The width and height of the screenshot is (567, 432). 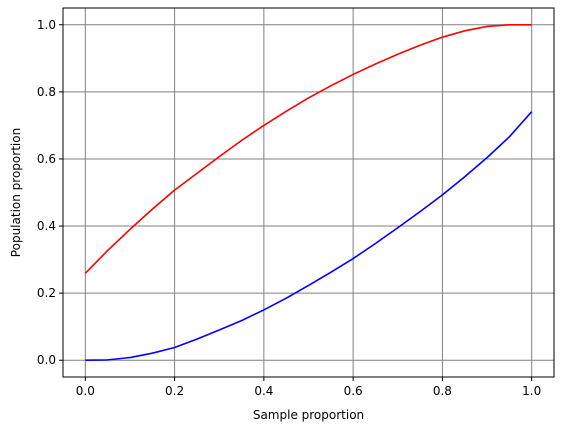 I want to click on y-tick-label: 0.4, so click(x=46, y=226).